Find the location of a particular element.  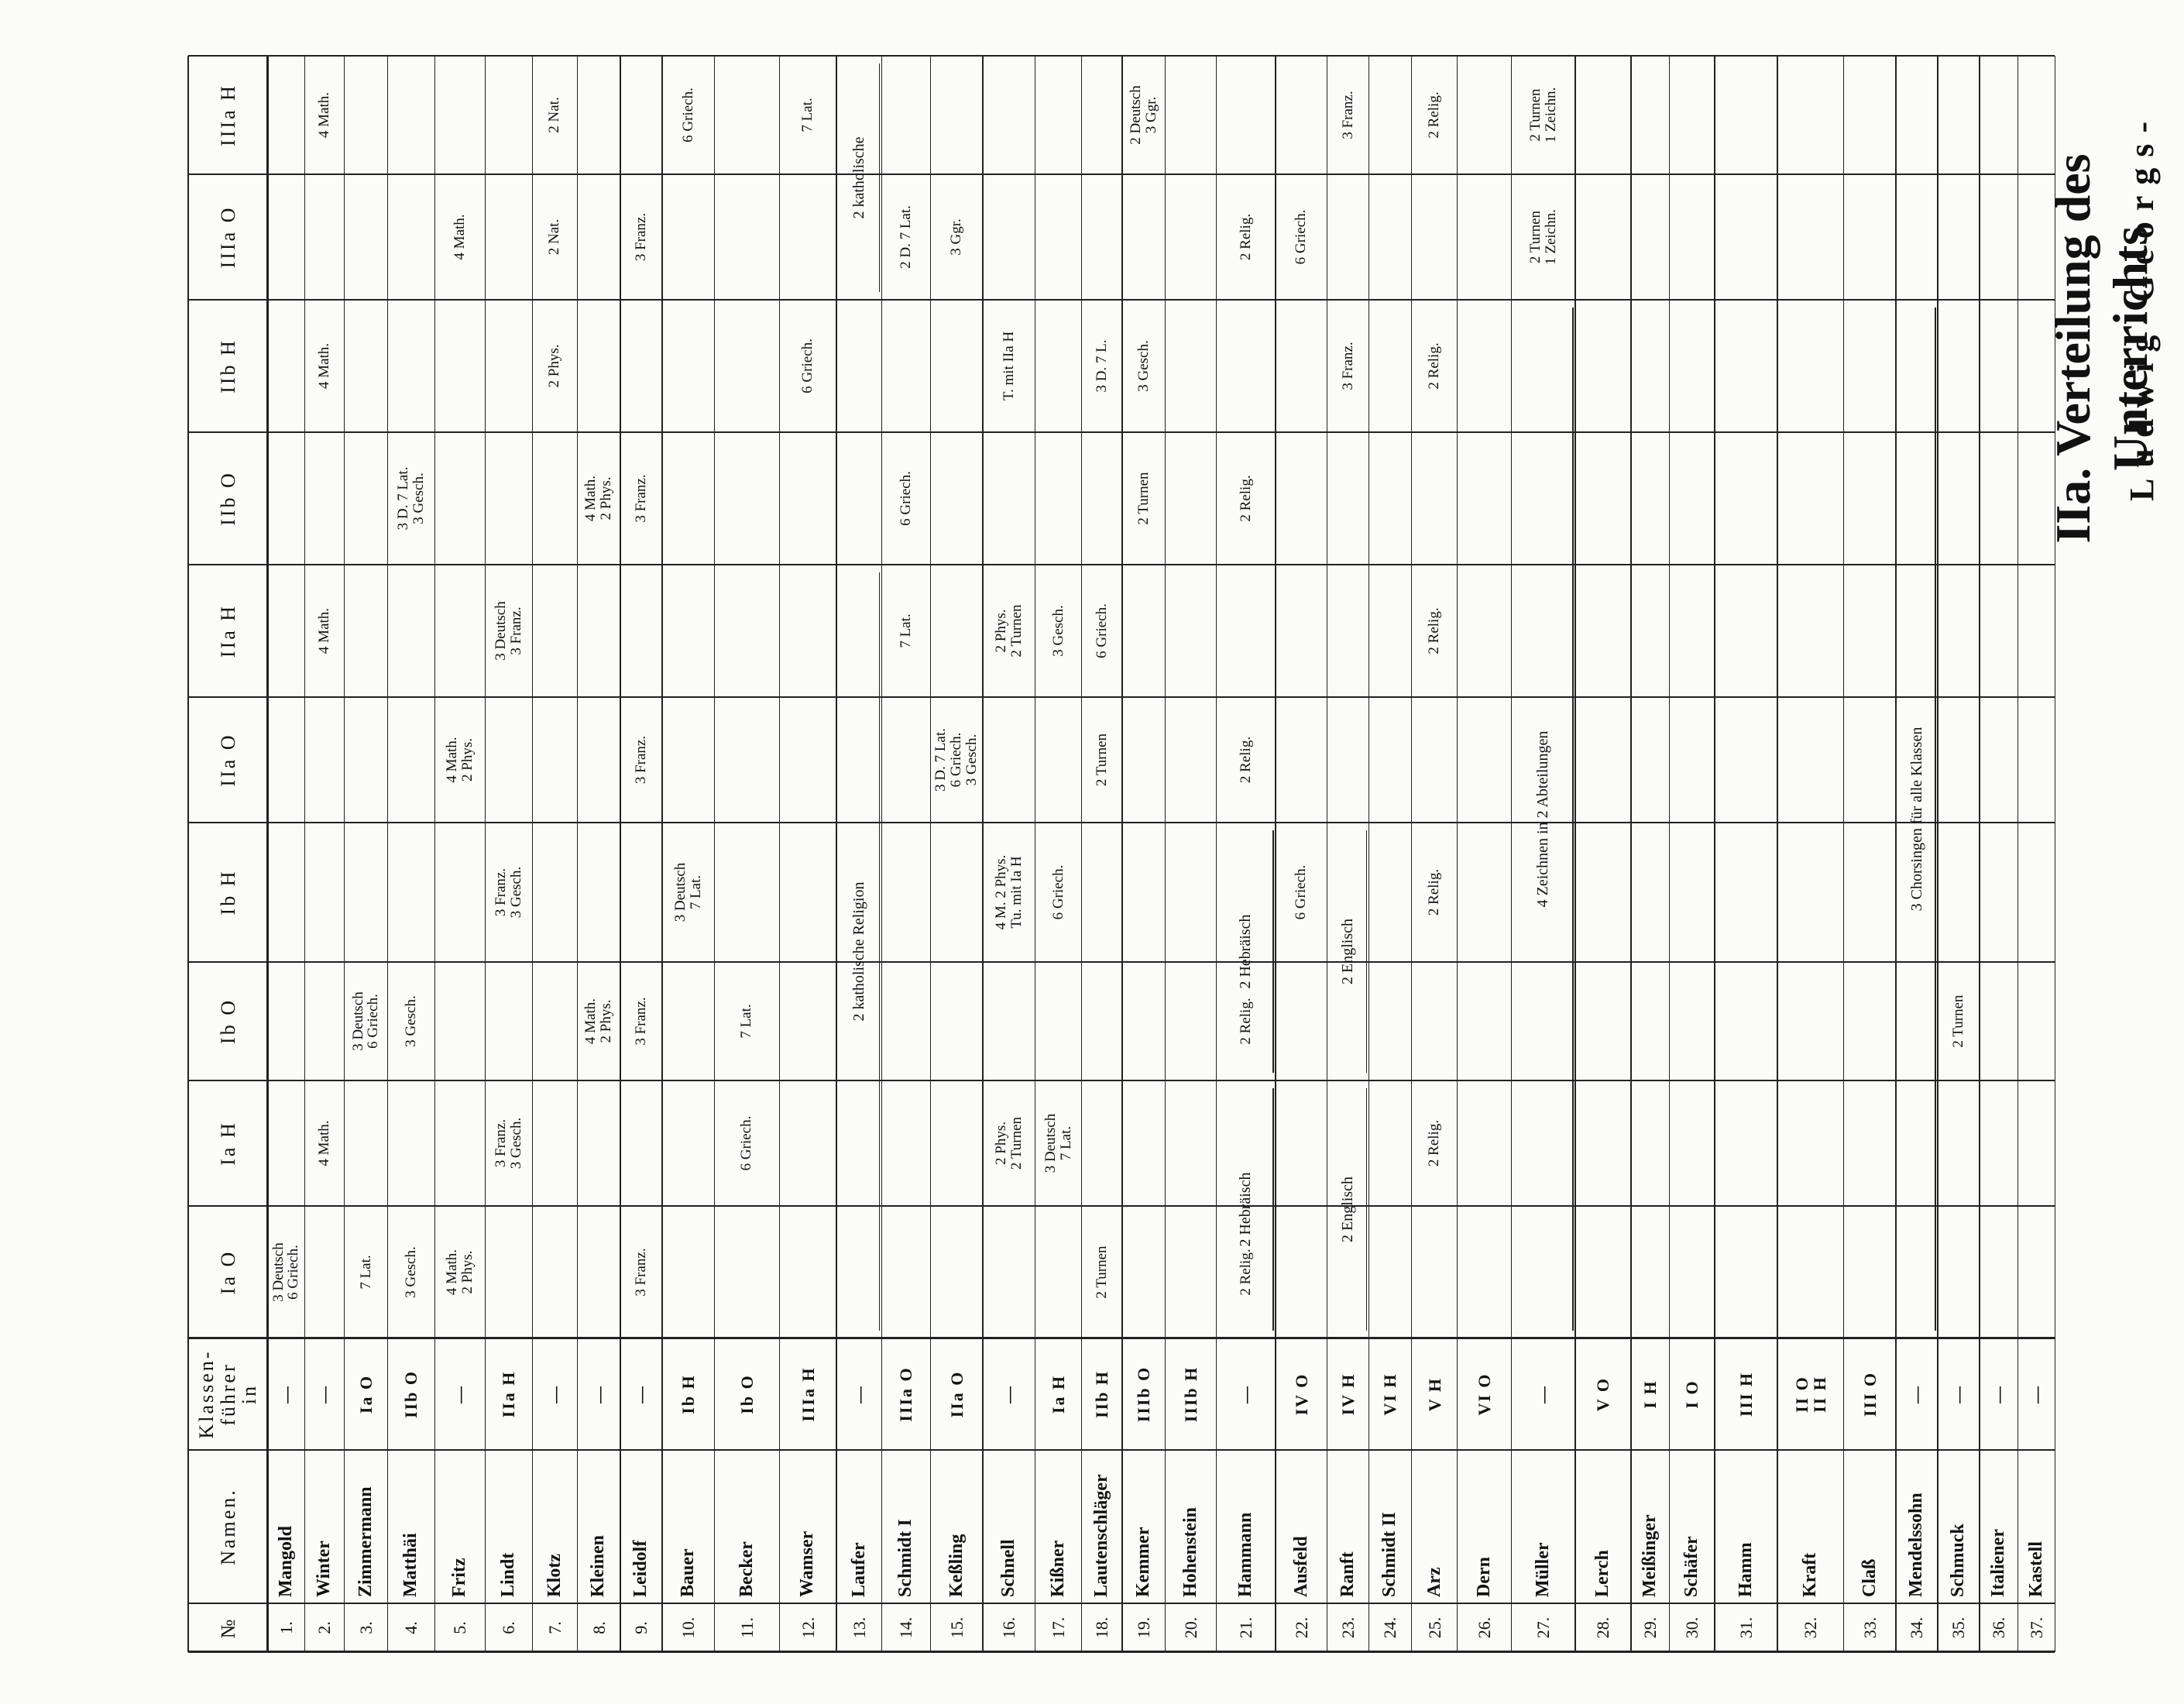

teacher-name: Müller is located at coordinates (1543, 1569).